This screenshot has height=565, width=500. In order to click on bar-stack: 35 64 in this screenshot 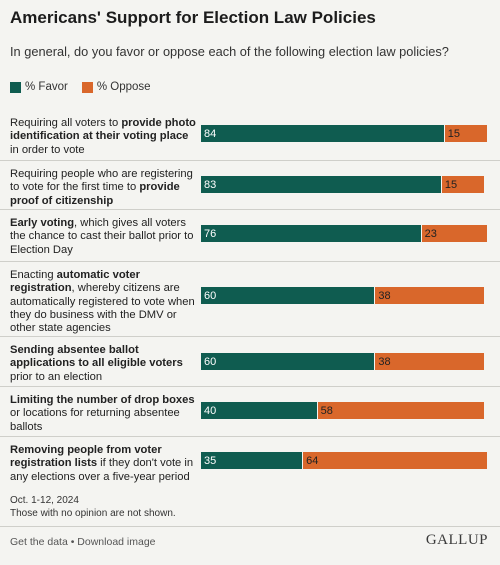, I will do `click(345, 460)`.